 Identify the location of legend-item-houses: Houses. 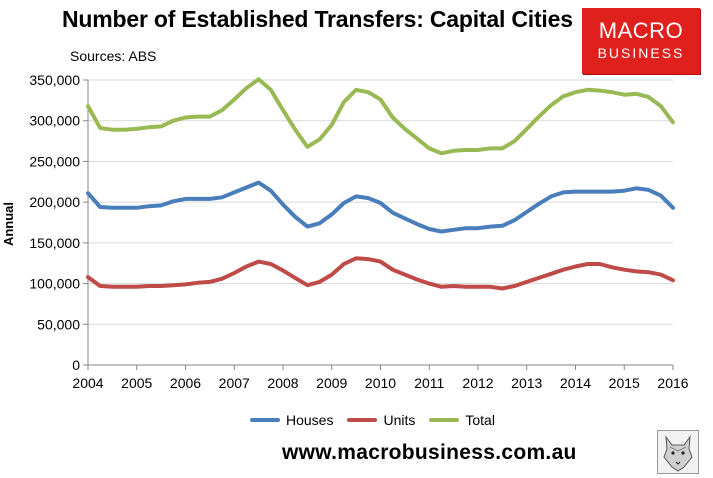
(291, 420).